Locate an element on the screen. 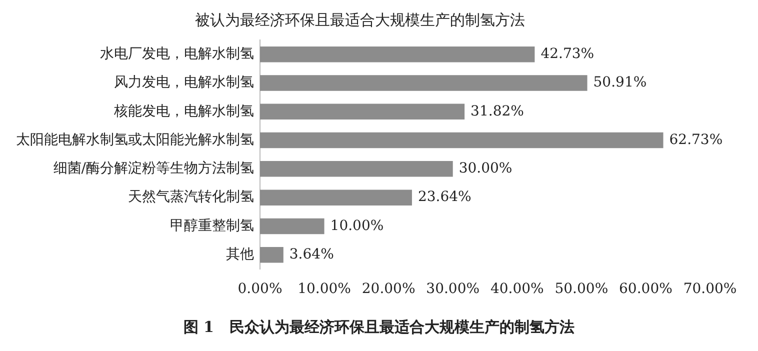 This screenshot has width=758, height=351. y-tick-label: 太阳能电解水制氢或太阳能光解水制氢 is located at coordinates (135, 140).